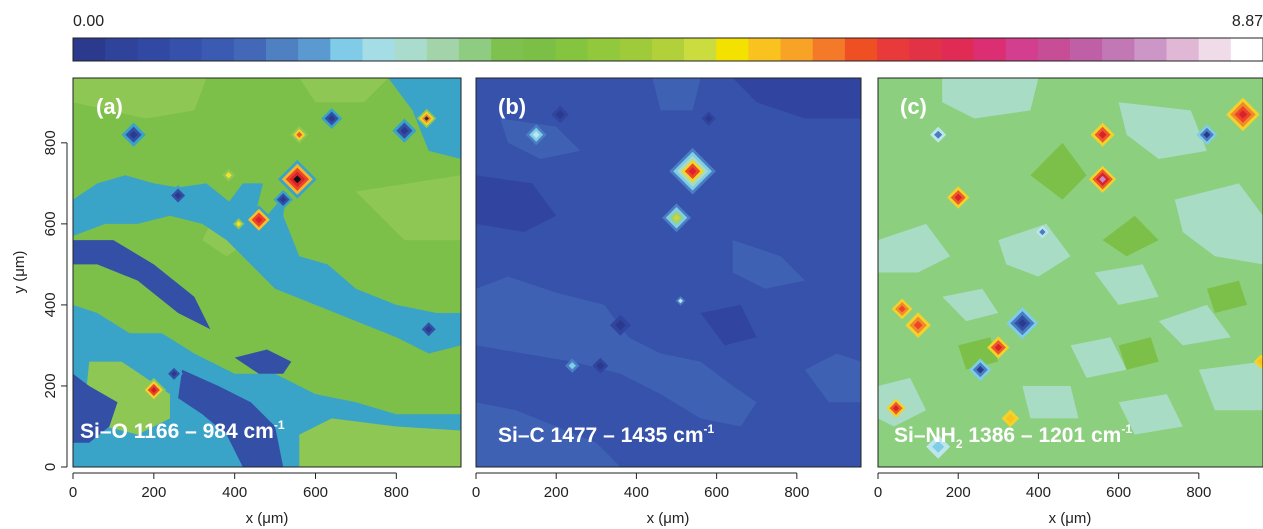 The height and width of the screenshot is (529, 1263). I want to click on y-tick-label: 200, so click(50, 385).